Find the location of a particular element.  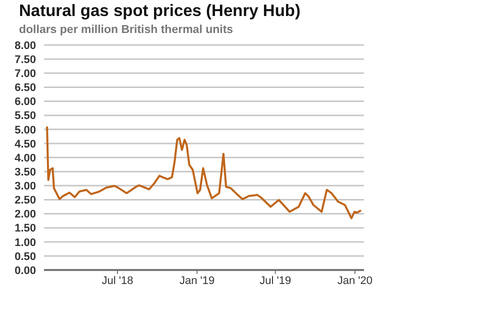

x-tick-label: Jan '19 is located at coordinates (197, 280).